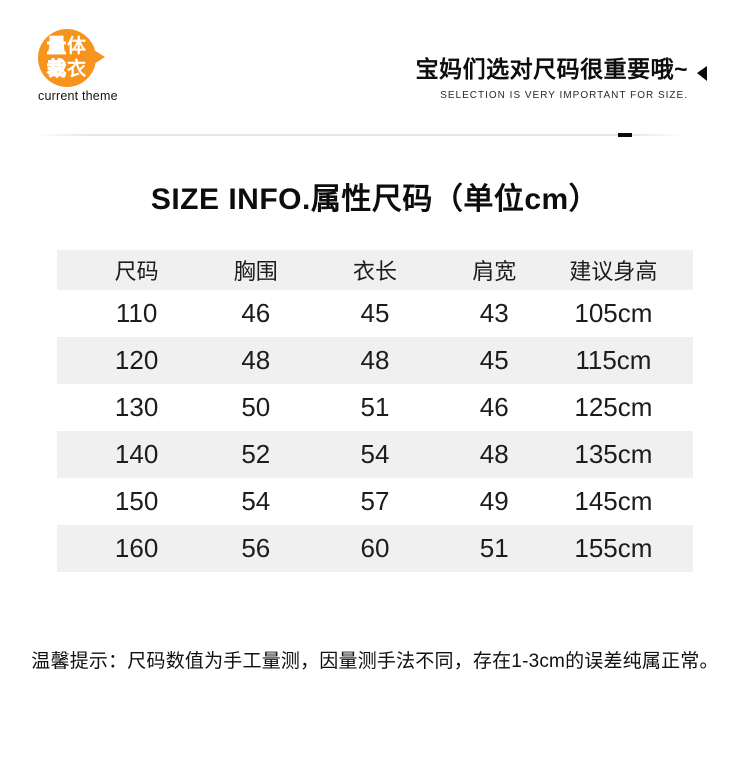 This screenshot has height=770, width=750. Describe the element at coordinates (136, 313) in the screenshot. I see `table-cell: 110` at that location.